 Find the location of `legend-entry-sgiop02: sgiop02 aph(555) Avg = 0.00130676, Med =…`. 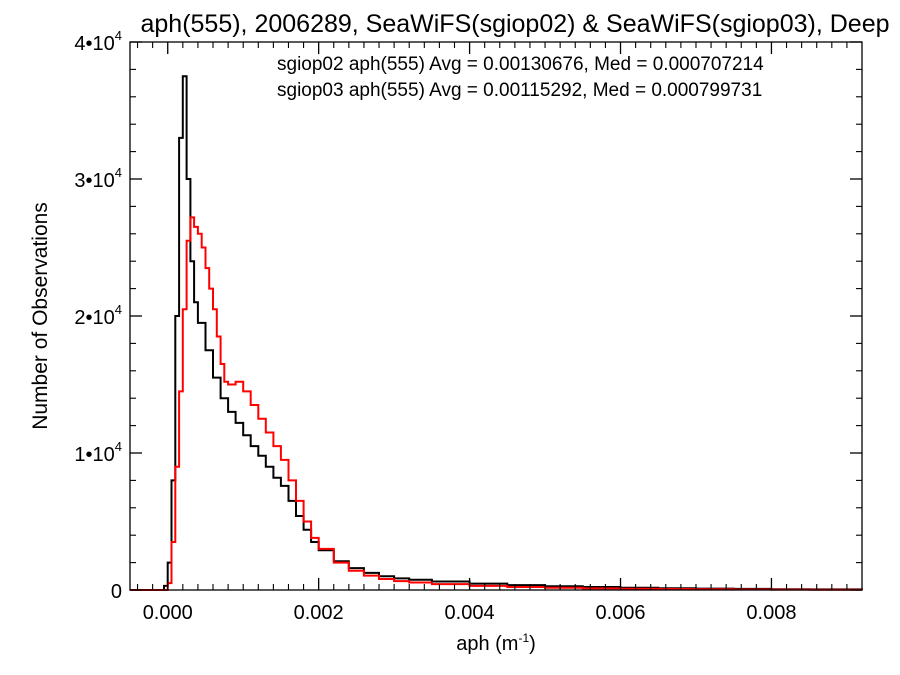

legend-entry-sgiop02: sgiop02 aph(555) Avg = 0.00130676, Med =… is located at coordinates (520, 64).